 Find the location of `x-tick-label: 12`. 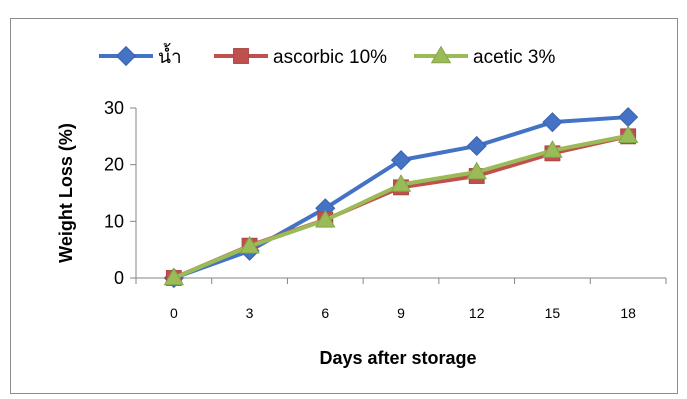

x-tick-label: 12 is located at coordinates (477, 313).